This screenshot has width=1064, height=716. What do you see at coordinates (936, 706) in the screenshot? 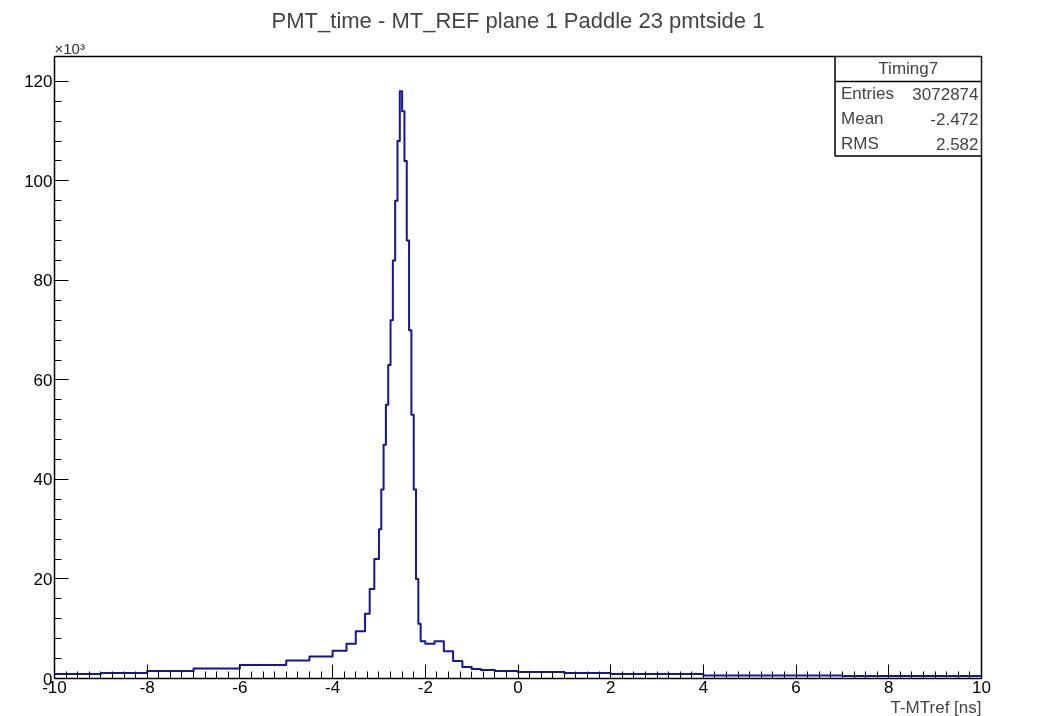
I see `x-axis-title: T-MTref [ns]` at bounding box center [936, 706].